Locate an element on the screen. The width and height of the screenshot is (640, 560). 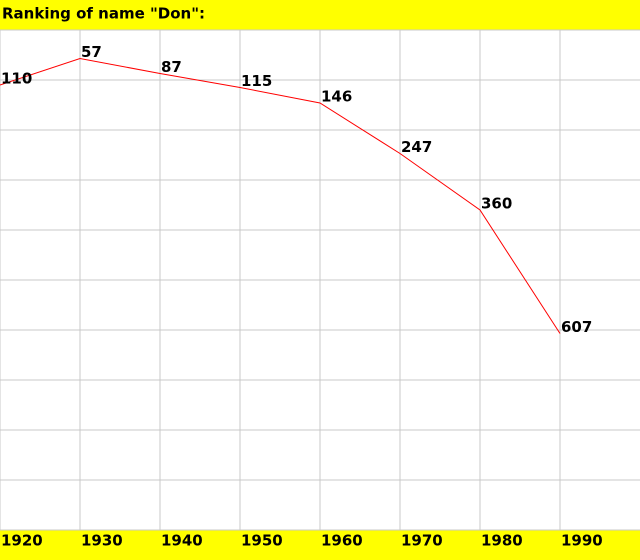
x-tick-label: 1970 is located at coordinates (422, 541).